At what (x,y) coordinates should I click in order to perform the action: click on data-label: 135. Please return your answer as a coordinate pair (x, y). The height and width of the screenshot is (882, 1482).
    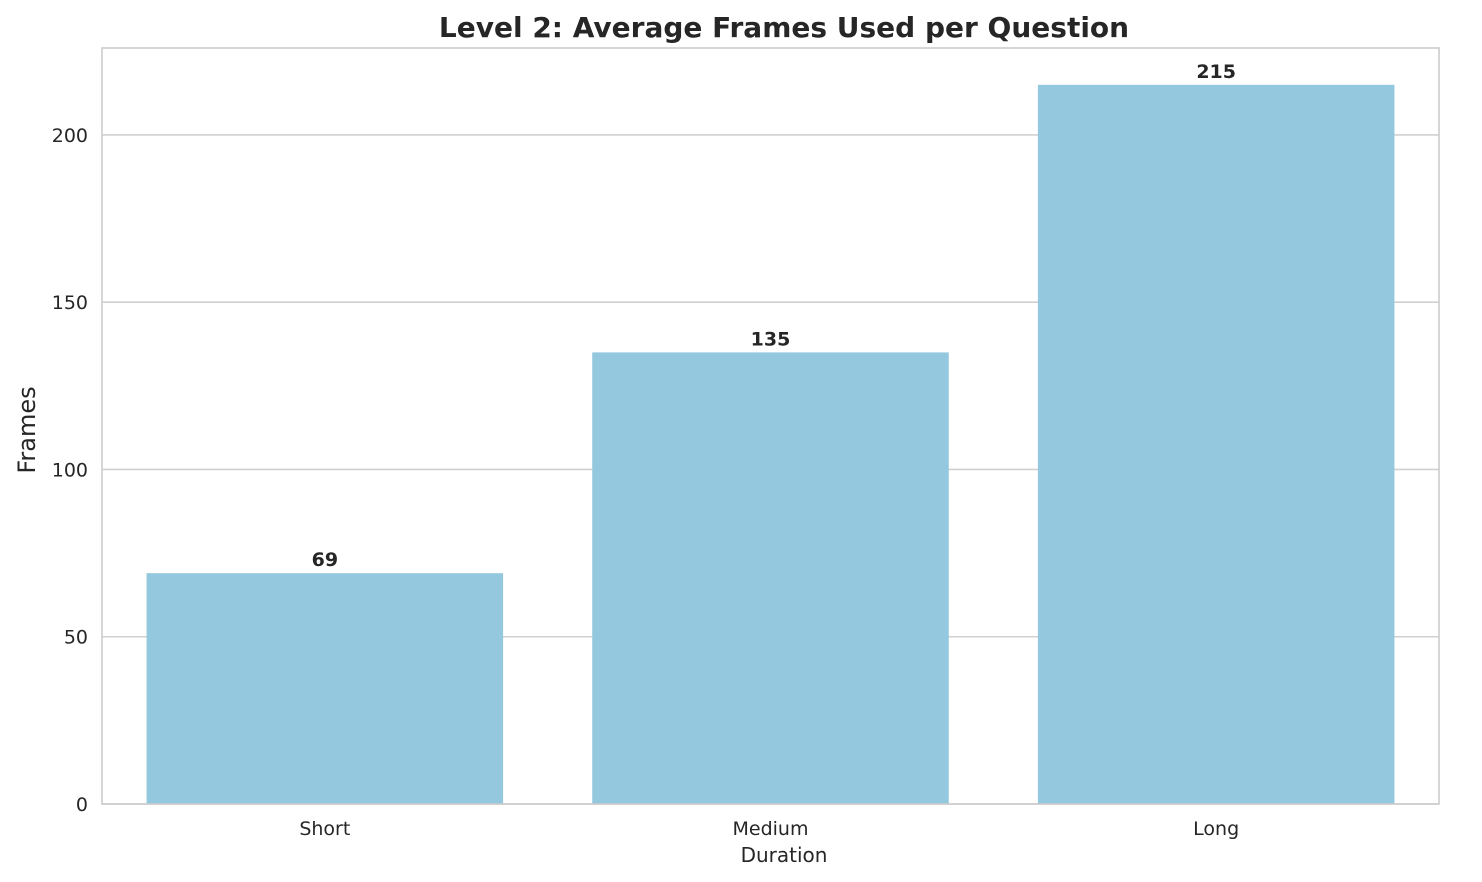
    Looking at the image, I should click on (771, 339).